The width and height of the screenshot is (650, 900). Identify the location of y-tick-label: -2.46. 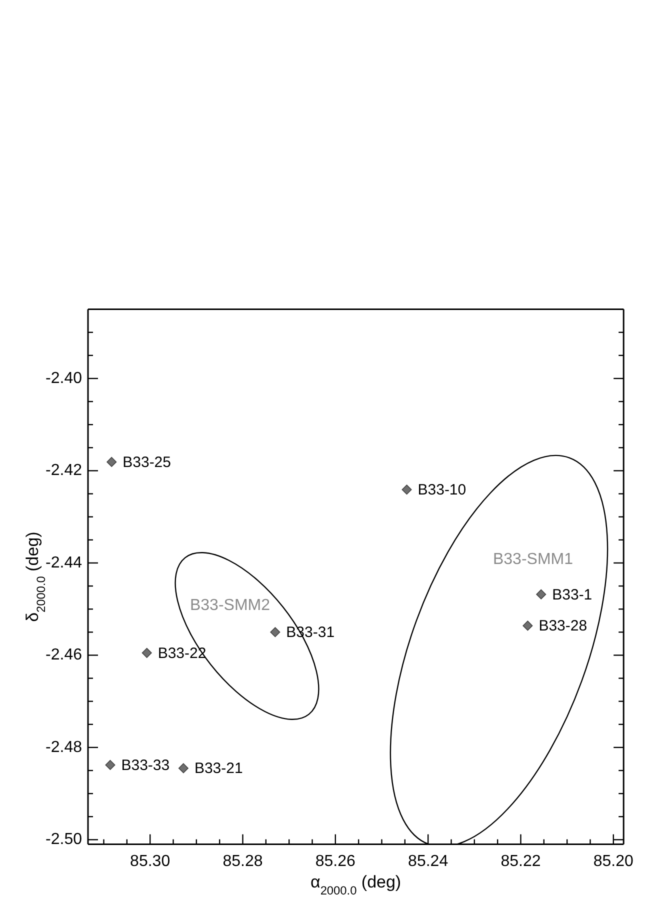
(64, 655).